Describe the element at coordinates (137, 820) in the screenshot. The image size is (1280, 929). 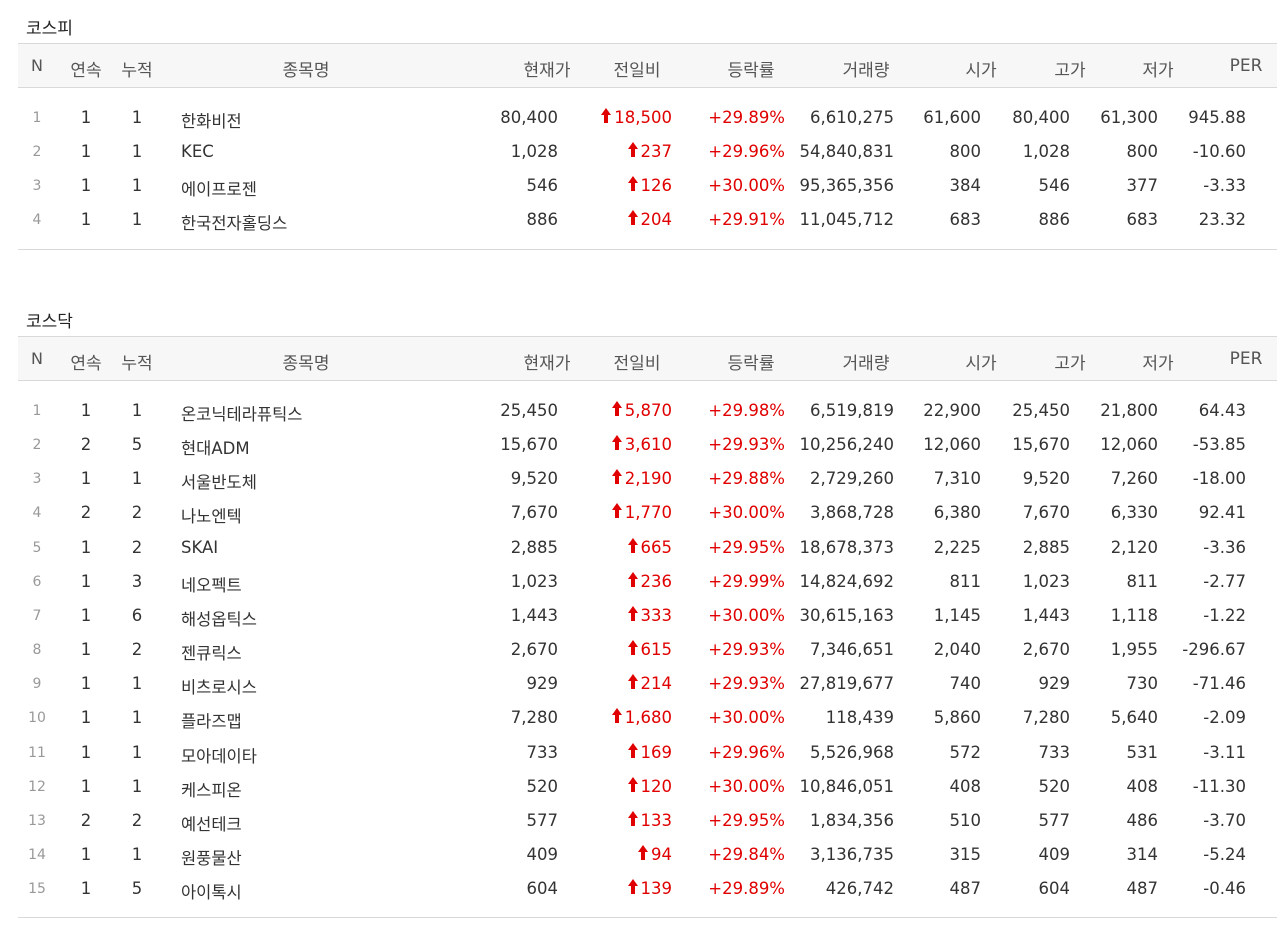
I see `cumul-cell: 2` at that location.